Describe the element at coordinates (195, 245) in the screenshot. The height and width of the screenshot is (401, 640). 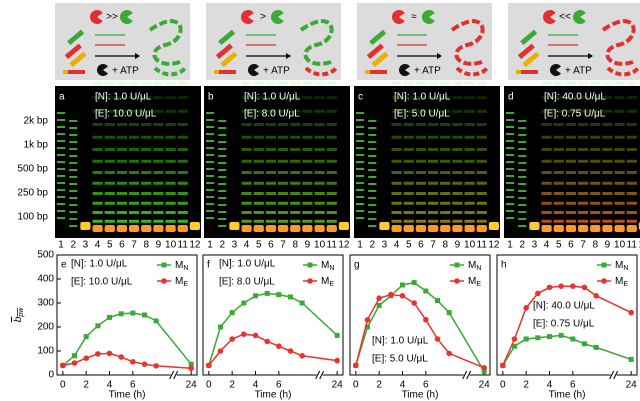
I see `lane-label: 12` at that location.